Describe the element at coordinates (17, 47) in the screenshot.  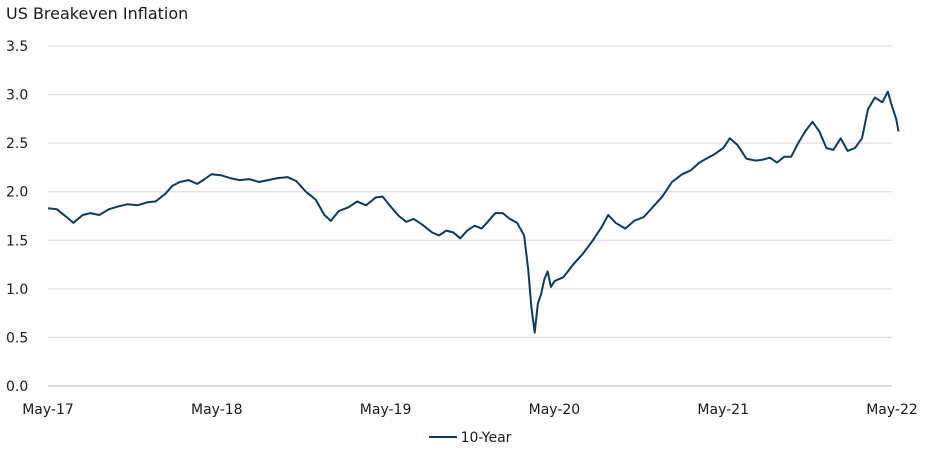
I see `y-tick-label: 3.5` at that location.